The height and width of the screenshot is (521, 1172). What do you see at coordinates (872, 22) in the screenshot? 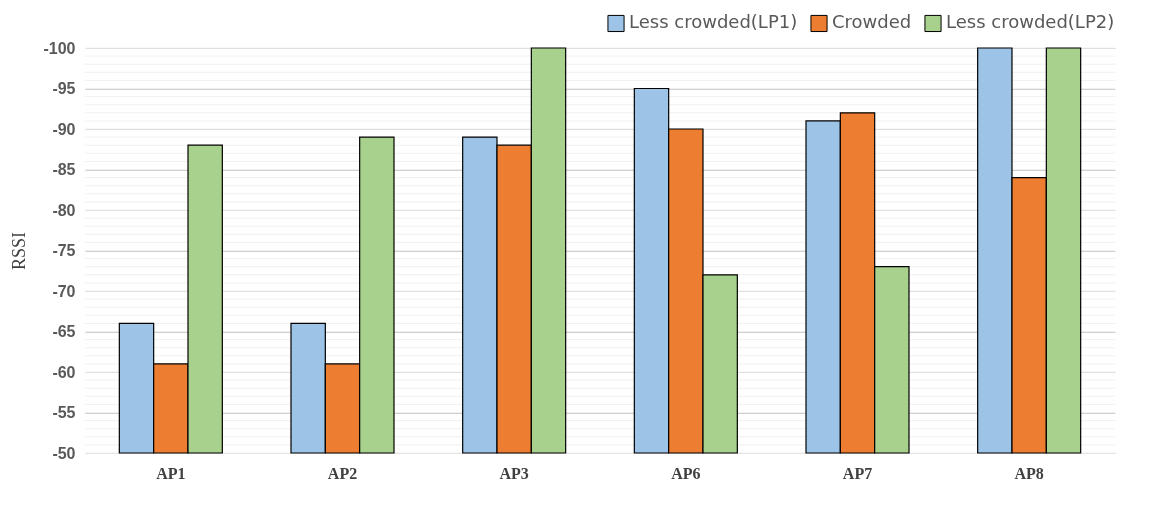
I see `legend-label: Crowded` at bounding box center [872, 22].